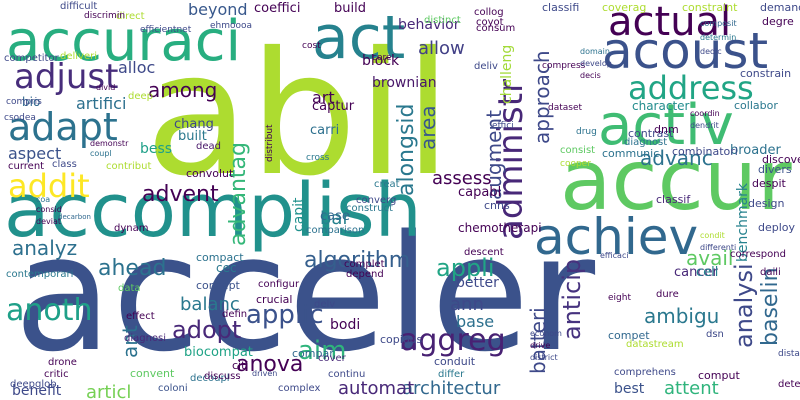 This screenshot has width=800, height=400. I want to click on word-cloud-word: econom, so click(546, 333).